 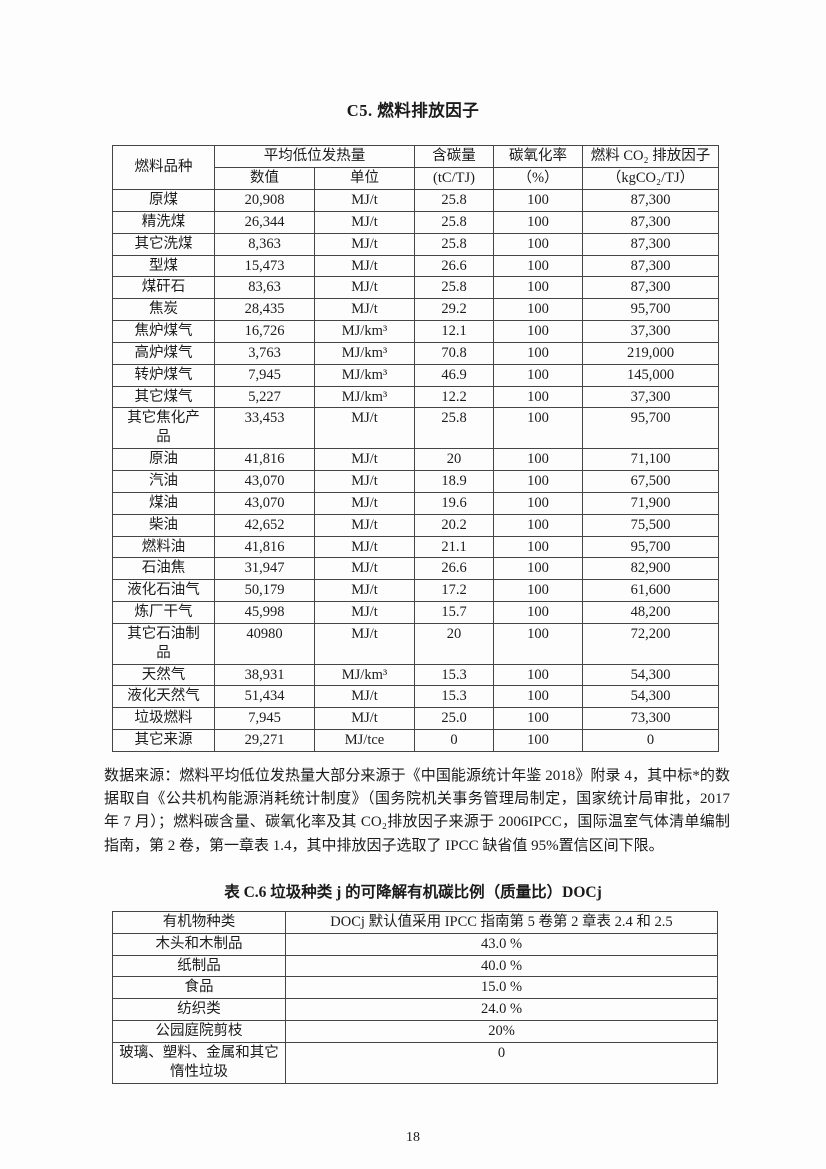 What do you see at coordinates (501, 944) in the screenshot?
I see `table-cell: 43.0 %` at bounding box center [501, 944].